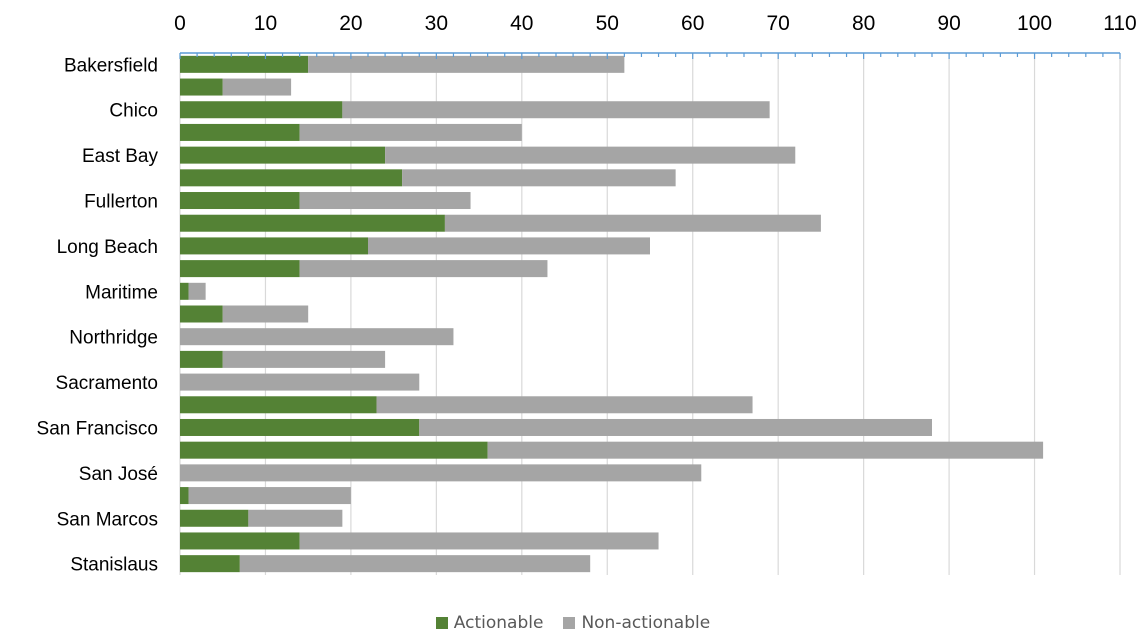 The width and height of the screenshot is (1146, 634). What do you see at coordinates (120, 156) in the screenshot?
I see `y-tick-label: East Bay` at bounding box center [120, 156].